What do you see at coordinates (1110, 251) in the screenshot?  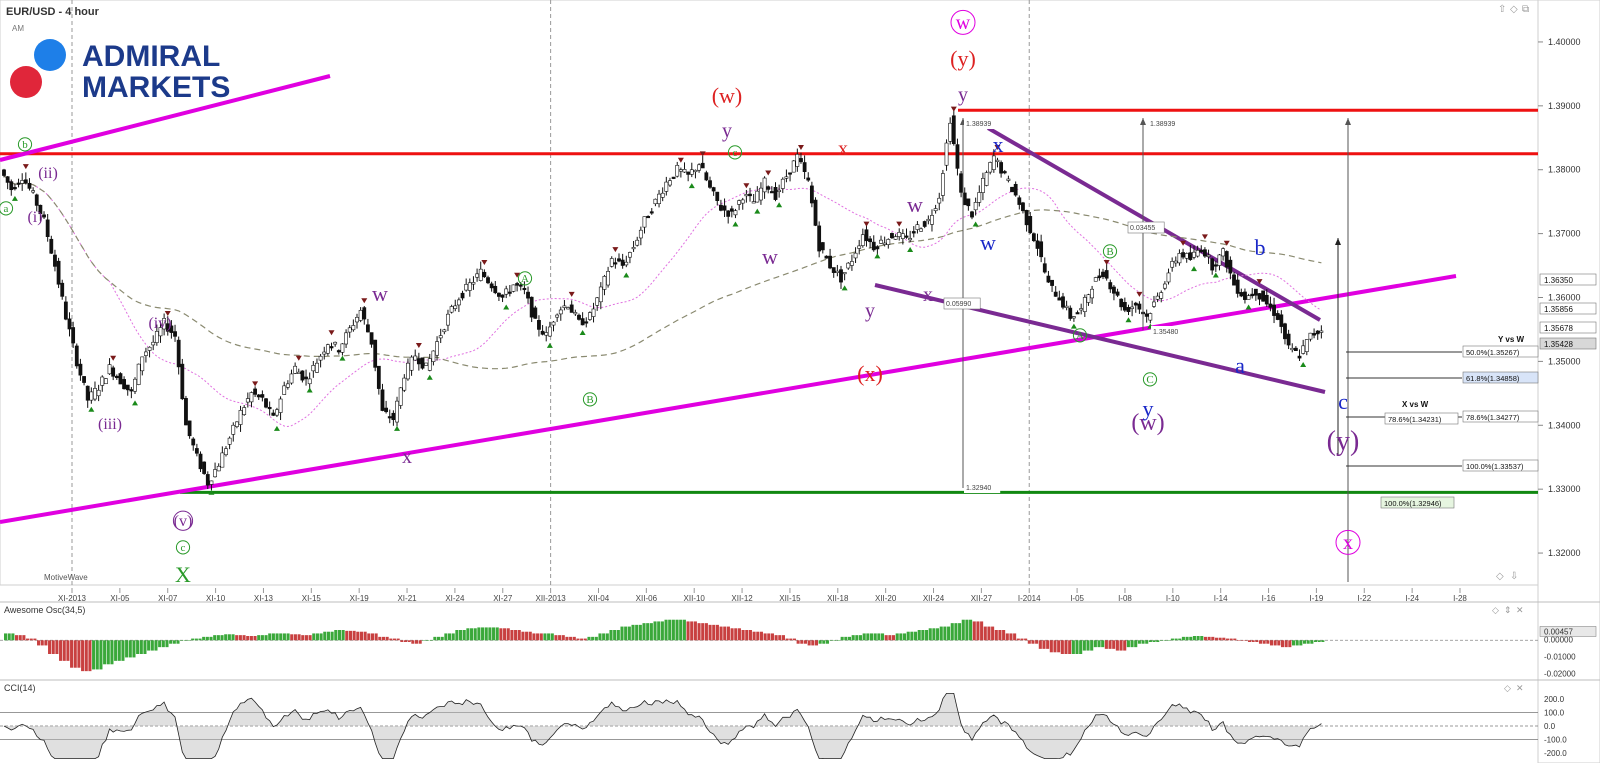 I see `wave-circled-5-circle` at bounding box center [1110, 251].